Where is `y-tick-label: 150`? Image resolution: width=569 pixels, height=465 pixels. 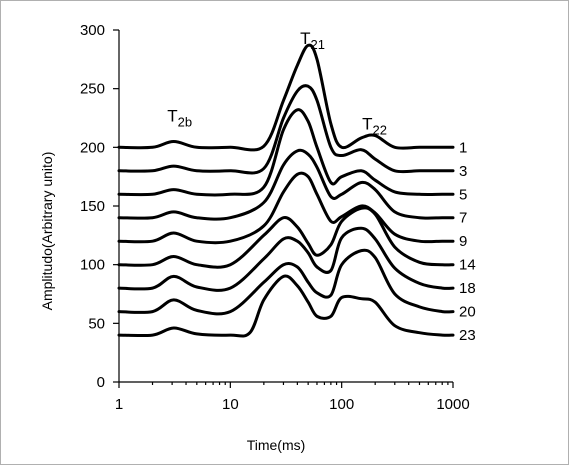 y-tick-label: 150 is located at coordinates (92, 206).